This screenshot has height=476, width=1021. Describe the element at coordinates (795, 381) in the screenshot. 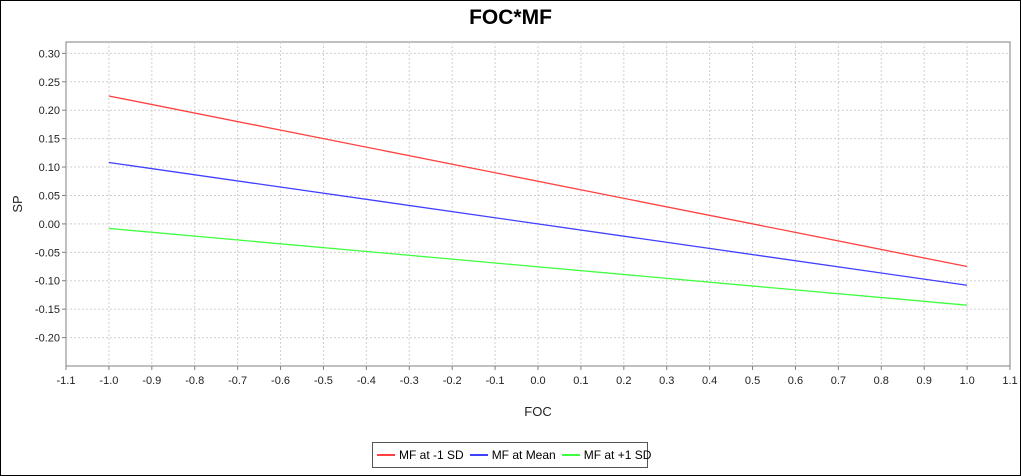

I see `x-tick-label: 0.6` at that location.